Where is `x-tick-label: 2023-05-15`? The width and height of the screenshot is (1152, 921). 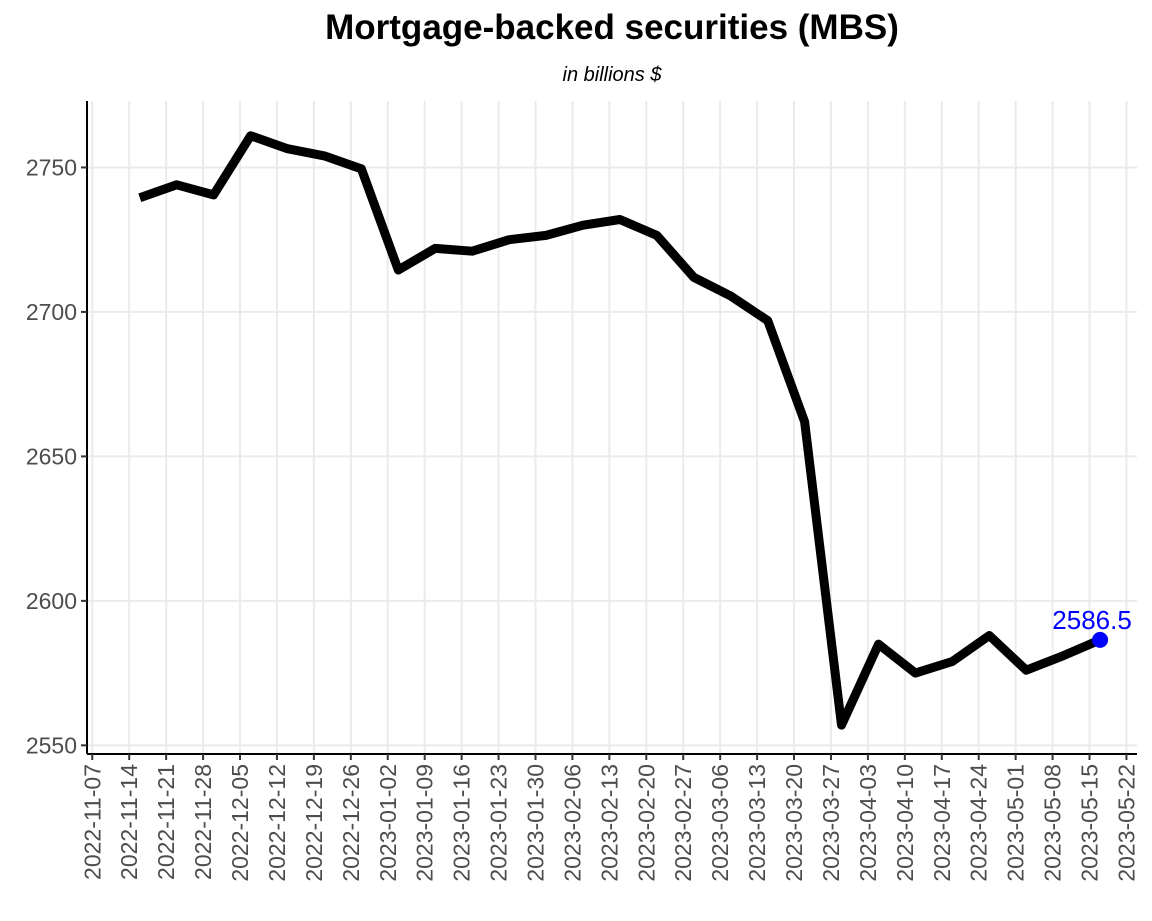 x-tick-label: 2023-05-15 is located at coordinates (1090, 823).